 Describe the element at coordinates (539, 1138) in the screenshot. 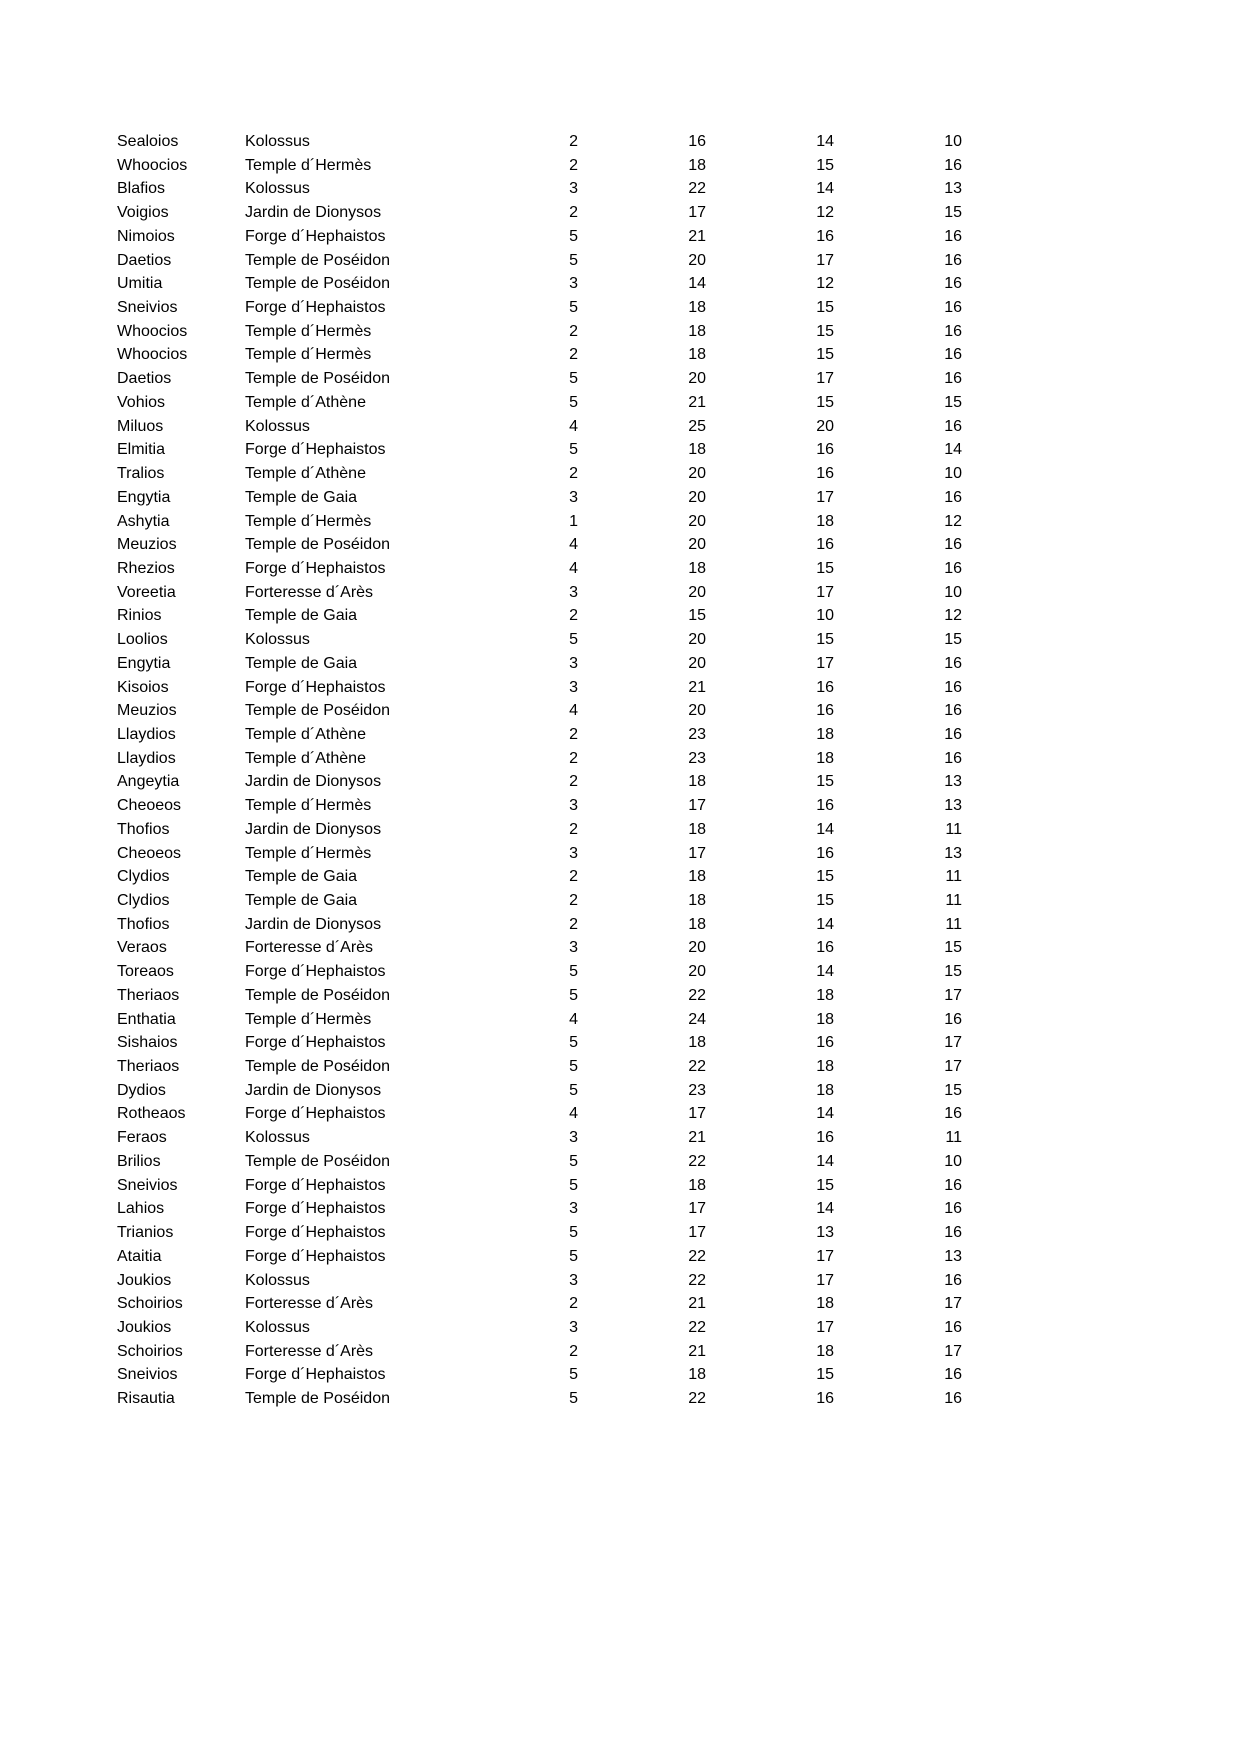

I see `table-row: Feraos Kolossus 3 21 16 11` at that location.